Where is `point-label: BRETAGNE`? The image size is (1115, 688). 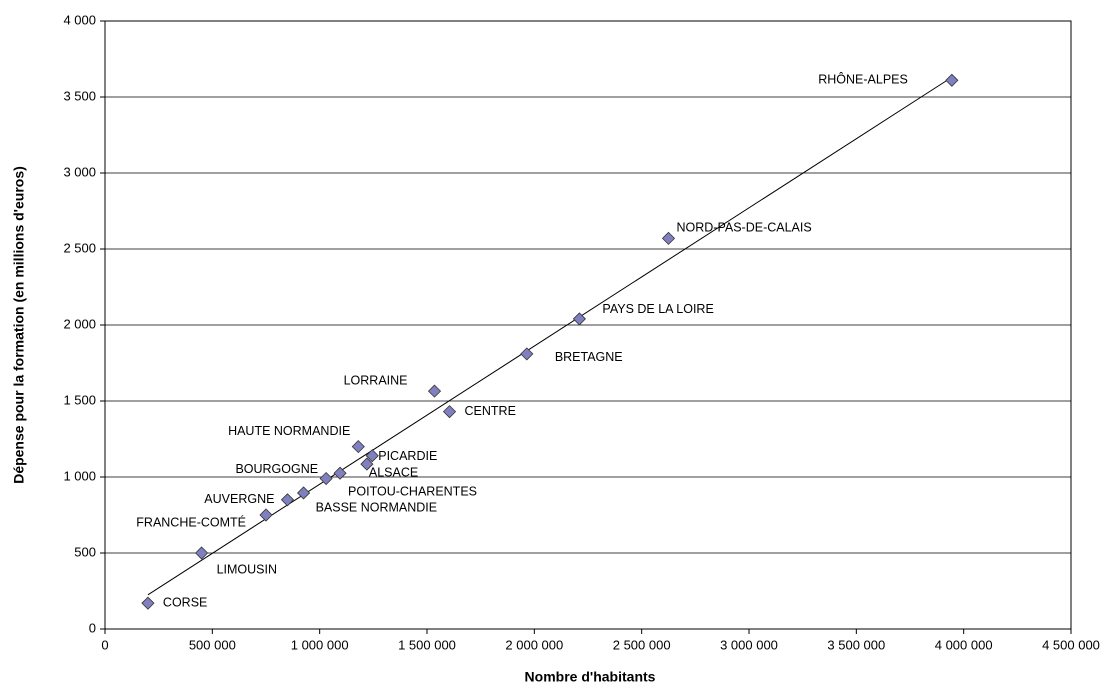
point-label: BRETAGNE is located at coordinates (589, 357).